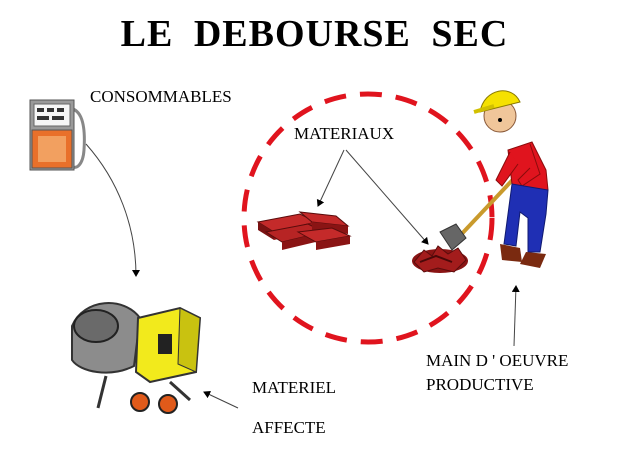  I want to click on arrow-materiel-to-mixer, so click(221, 399).